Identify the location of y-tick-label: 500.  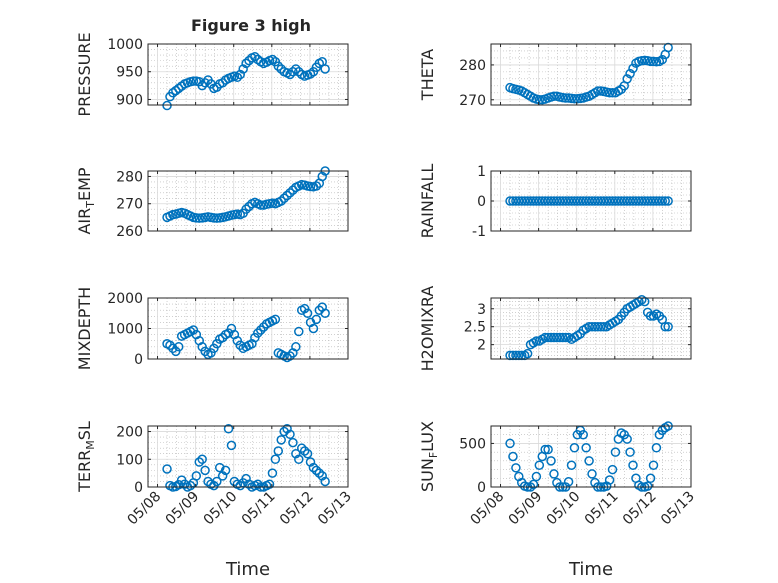
(472, 444).